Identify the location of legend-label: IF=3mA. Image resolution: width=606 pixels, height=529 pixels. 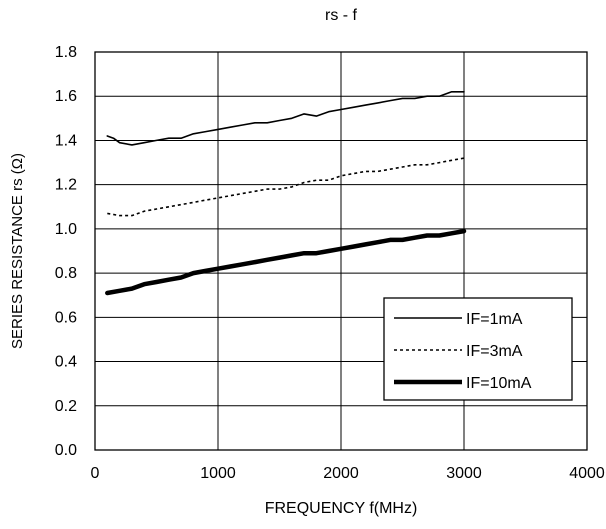
(494, 351).